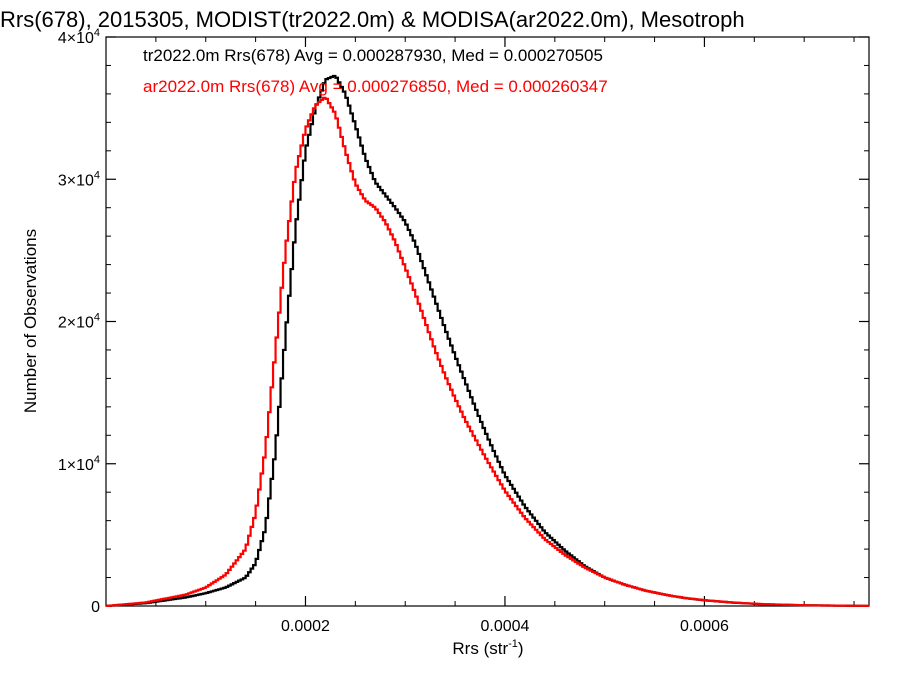 The width and height of the screenshot is (900, 675). I want to click on y-tick-label-2: 2×10⁴, so click(79, 322).